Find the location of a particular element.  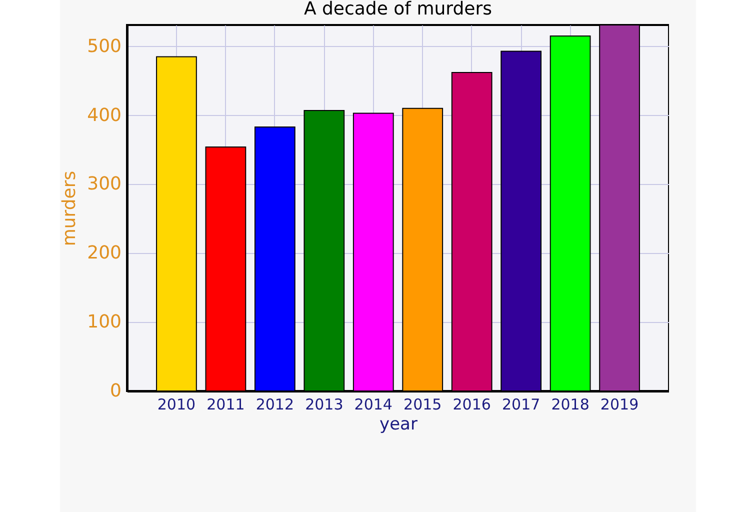

x-tick-label: 2013 is located at coordinates (324, 405).